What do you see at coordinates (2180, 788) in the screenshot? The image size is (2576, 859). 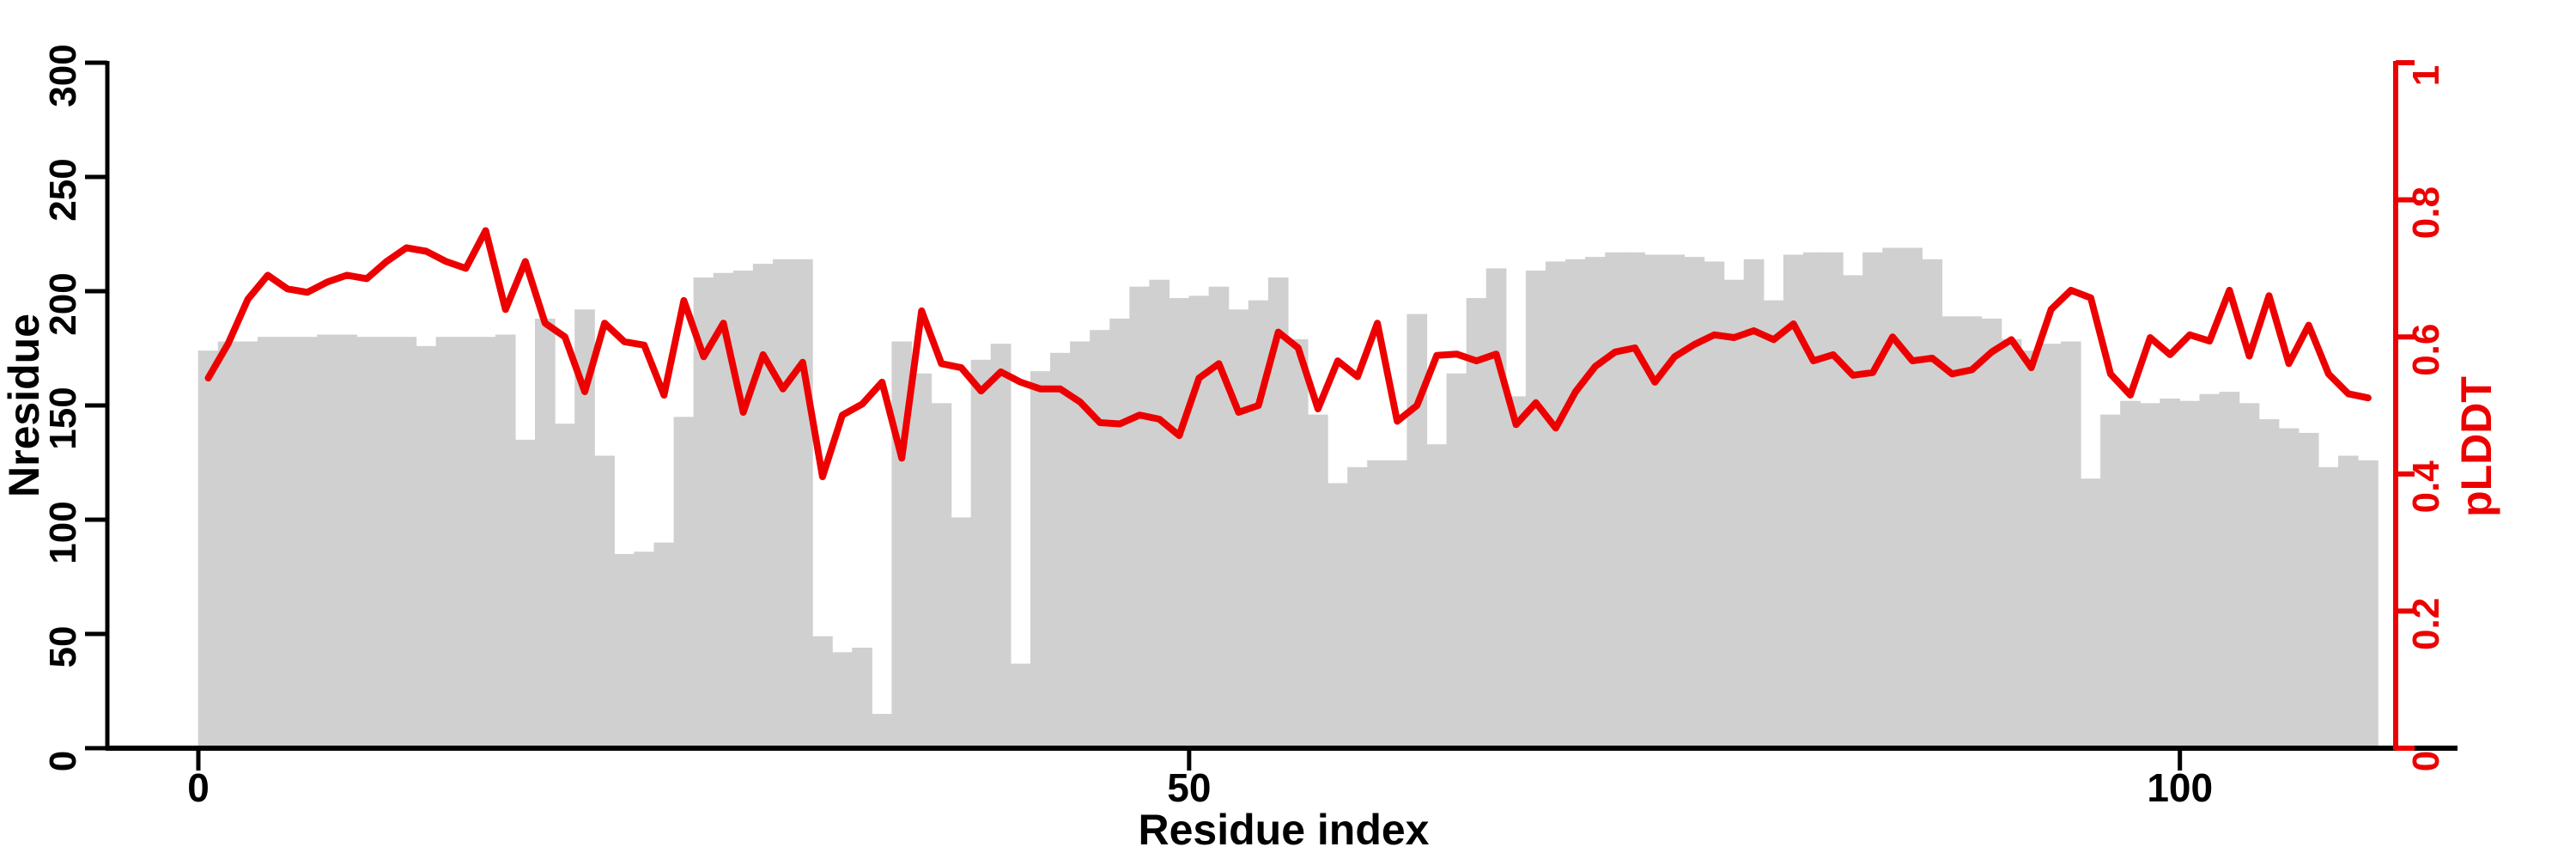 I see `tick-label: 100` at bounding box center [2180, 788].